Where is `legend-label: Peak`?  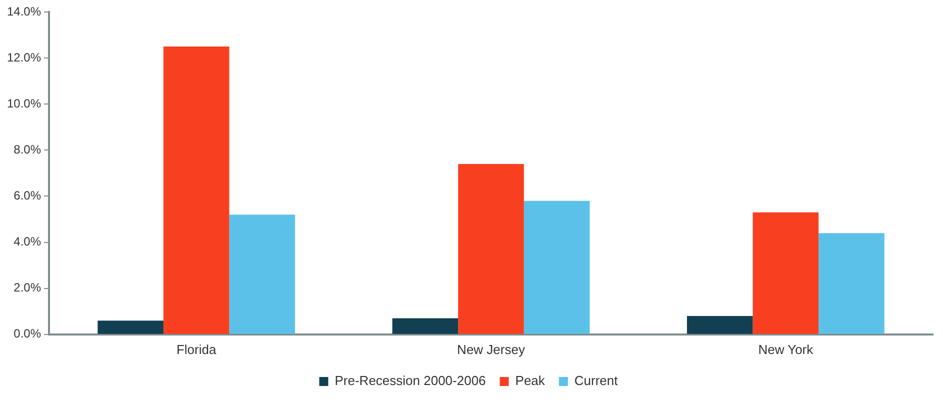
legend-label: Peak is located at coordinates (530, 380).